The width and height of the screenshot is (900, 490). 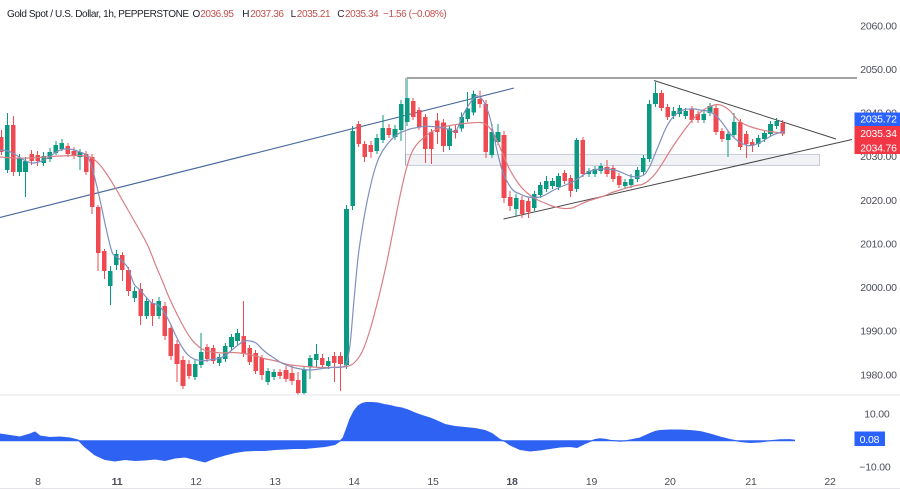 What do you see at coordinates (878, 157) in the screenshot?
I see `svg-text: 2030.00` at bounding box center [878, 157].